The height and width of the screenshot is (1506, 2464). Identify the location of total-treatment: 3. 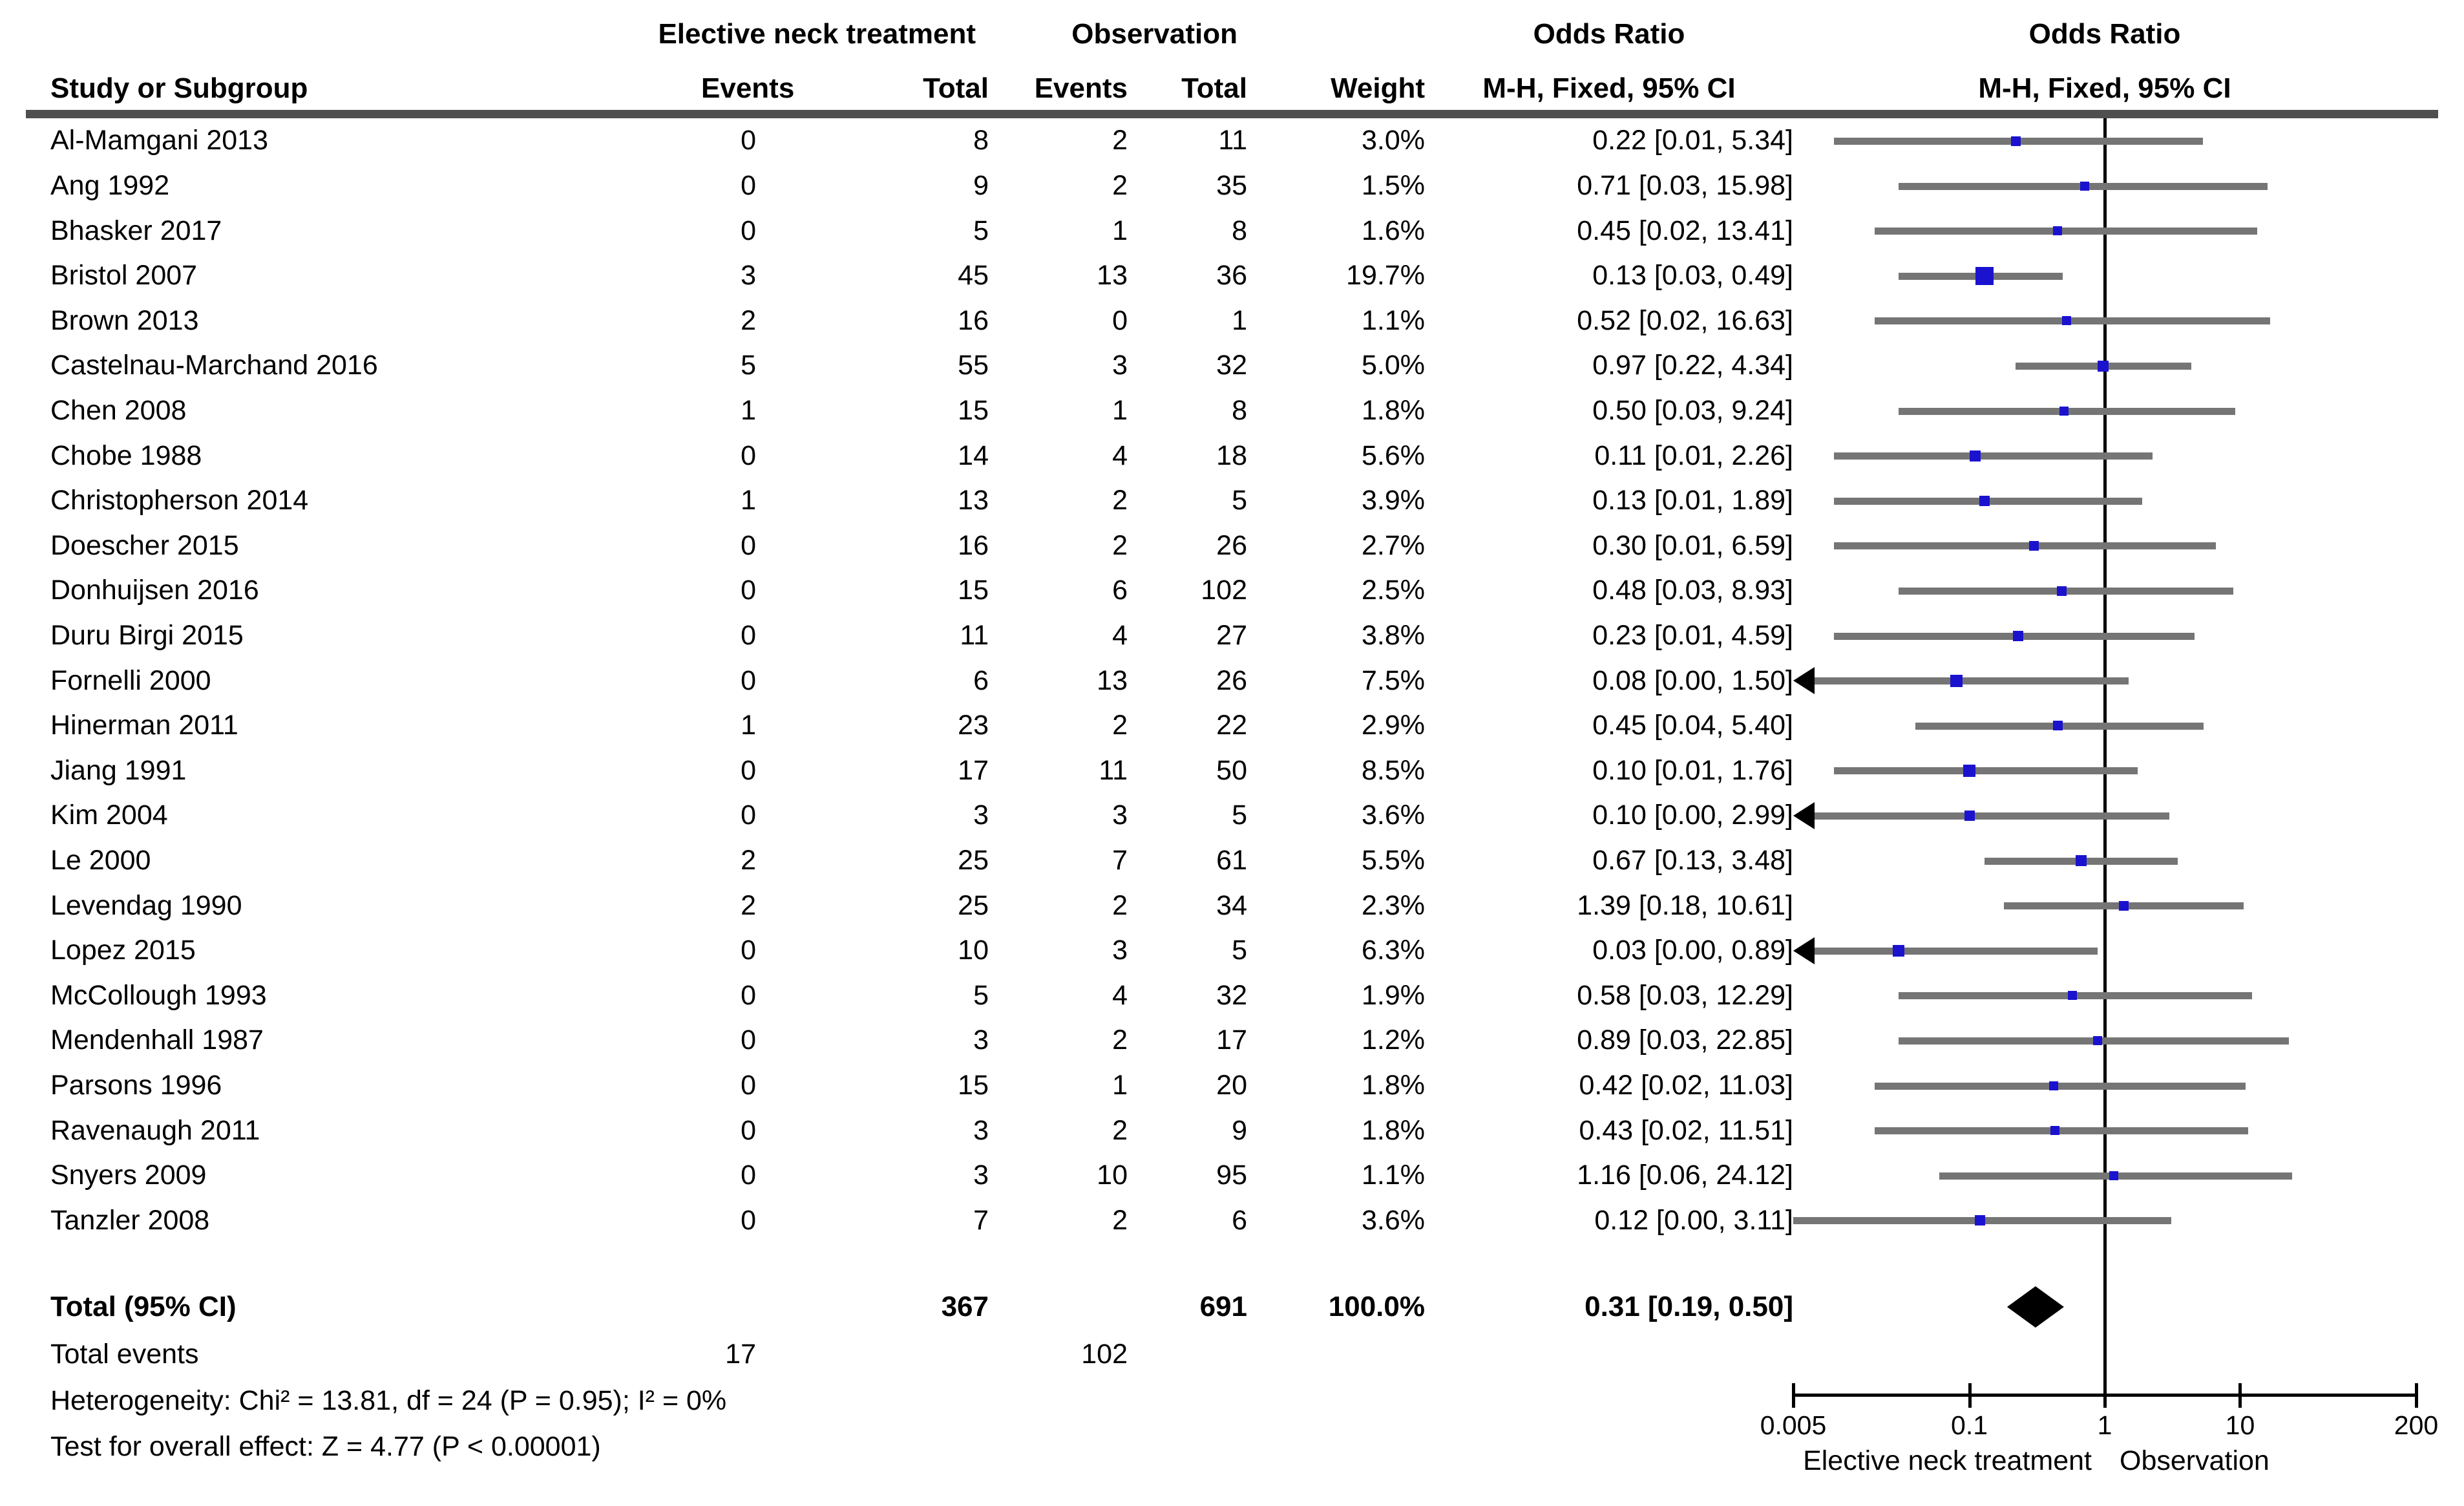
(981, 1130).